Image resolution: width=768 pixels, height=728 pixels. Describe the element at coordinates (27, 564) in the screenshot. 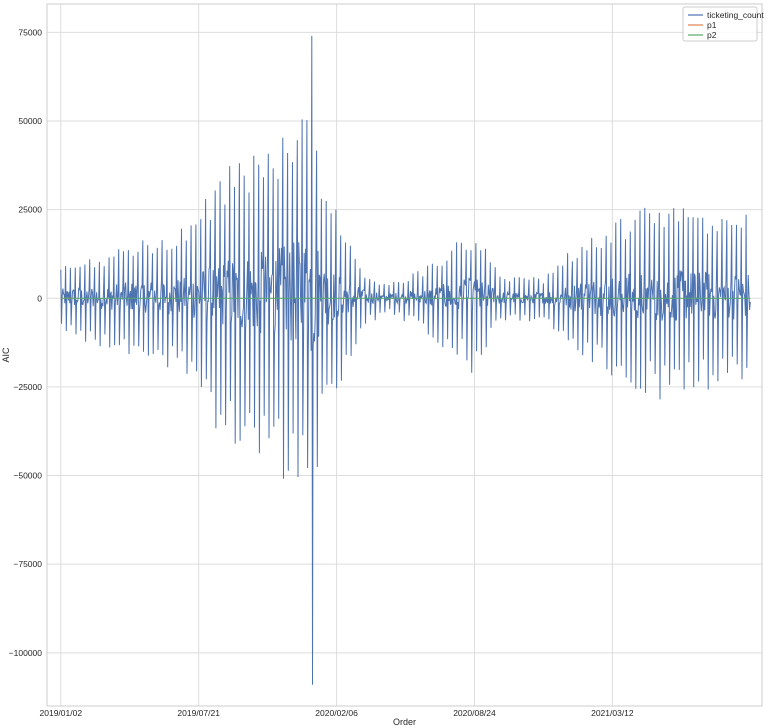

I see `y-tick-label: −75000` at that location.